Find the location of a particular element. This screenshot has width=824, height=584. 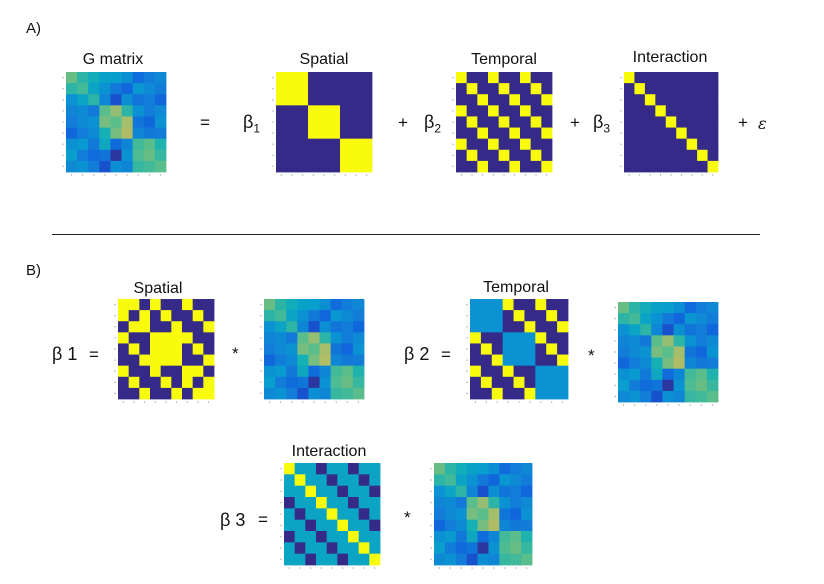

g-matrix-heatmap-b3 is located at coordinates (481, 516).